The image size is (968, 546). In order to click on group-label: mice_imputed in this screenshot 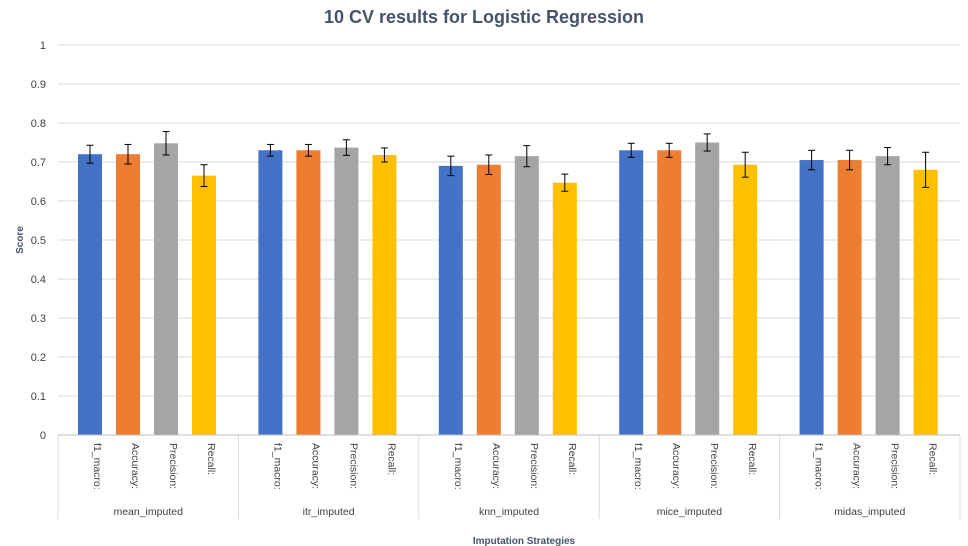, I will do `click(690, 512)`.